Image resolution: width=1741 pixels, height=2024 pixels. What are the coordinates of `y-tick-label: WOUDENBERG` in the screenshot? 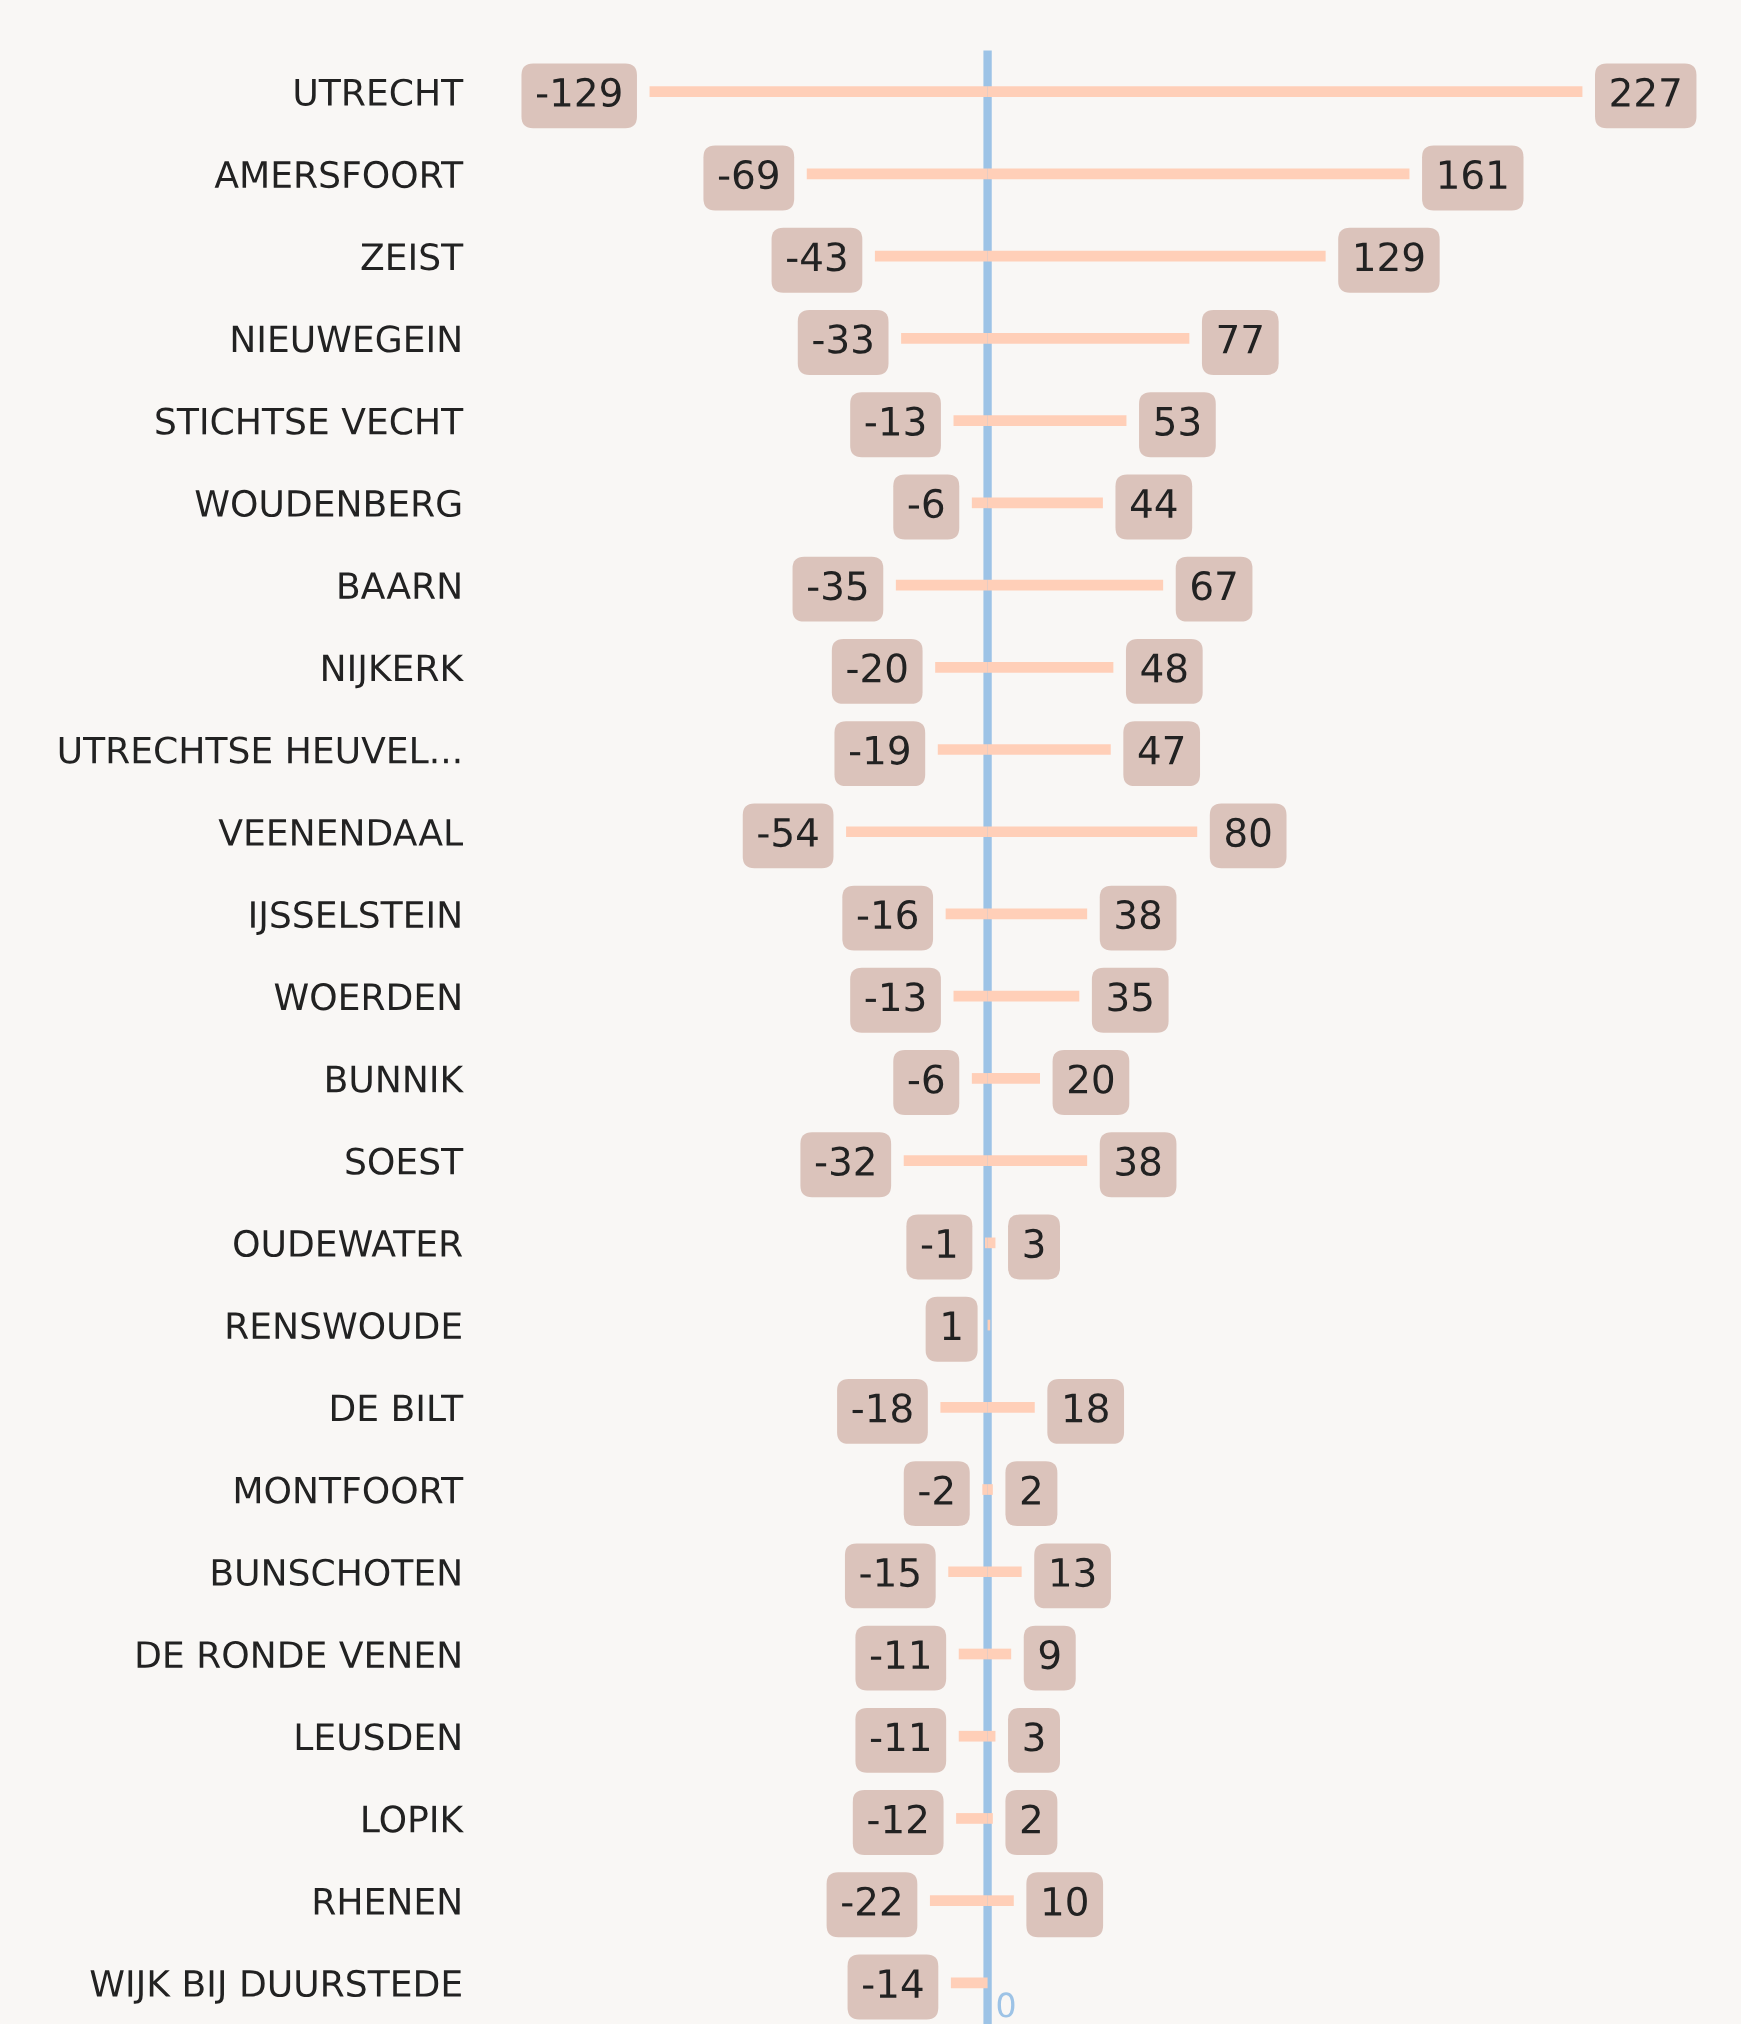 It's located at (328, 503).